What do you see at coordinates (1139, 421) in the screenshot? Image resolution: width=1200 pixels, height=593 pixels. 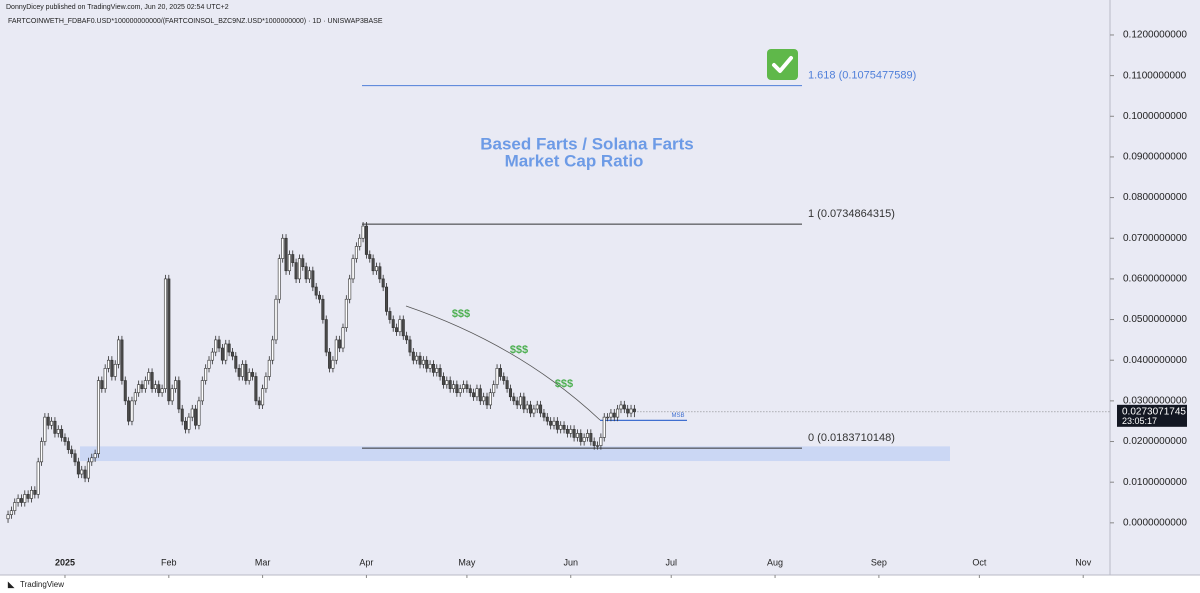 I see `countdown: 23:05:17` at bounding box center [1139, 421].